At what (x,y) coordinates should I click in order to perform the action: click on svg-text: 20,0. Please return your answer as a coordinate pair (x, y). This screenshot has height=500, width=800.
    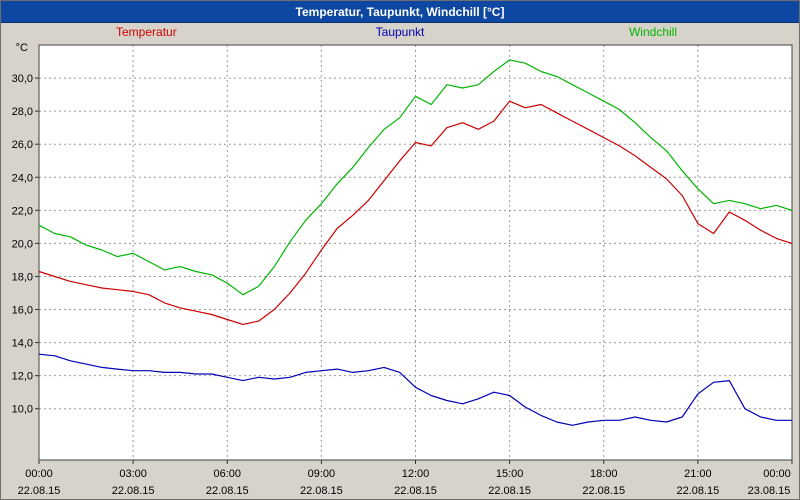
    Looking at the image, I should click on (22, 244).